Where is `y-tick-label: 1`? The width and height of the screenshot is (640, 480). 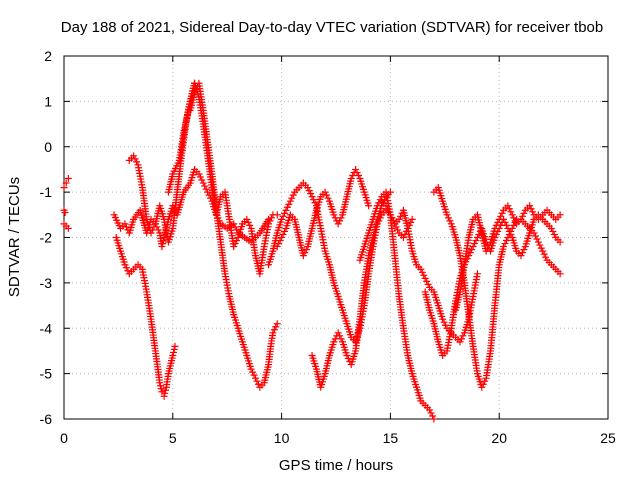 y-tick-label: 1 is located at coordinates (48, 101).